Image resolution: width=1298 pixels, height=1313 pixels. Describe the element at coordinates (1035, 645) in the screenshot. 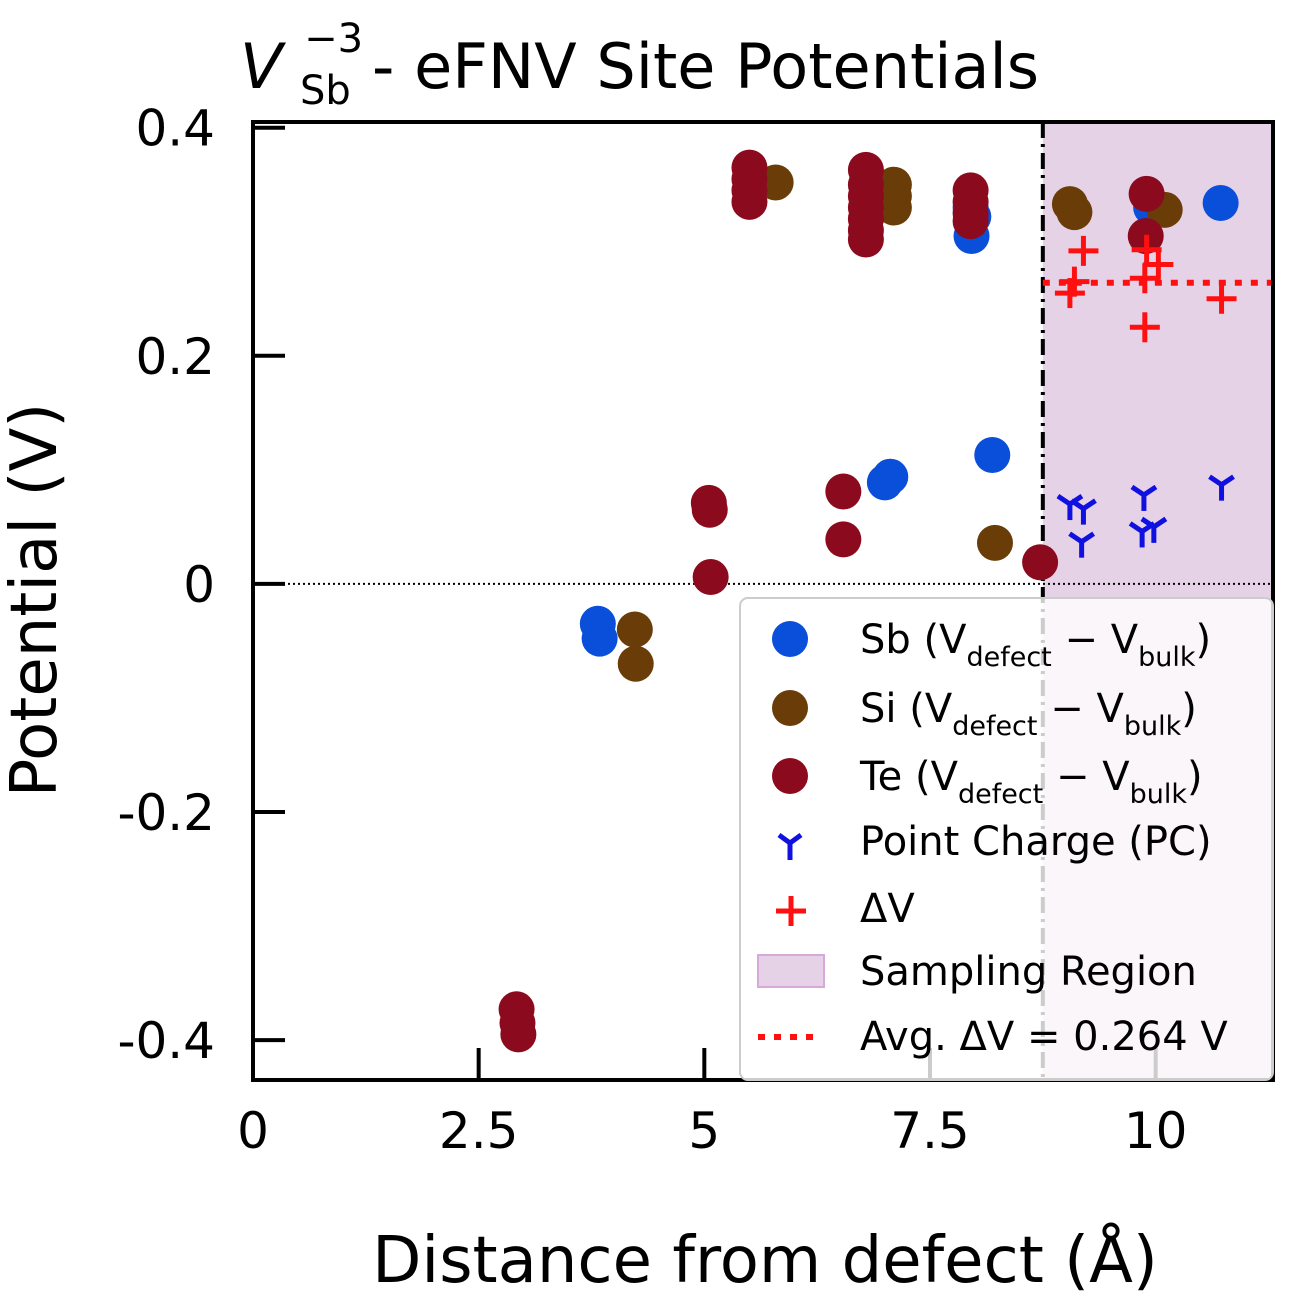

I see `legend-label-sb: Sb (Vdefect − Vbulk)` at that location.